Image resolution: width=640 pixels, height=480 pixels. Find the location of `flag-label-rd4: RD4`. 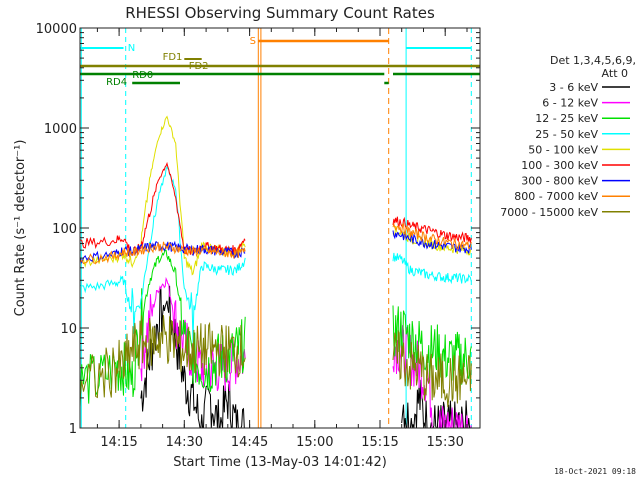

flag-label-rd4: RD4 is located at coordinates (116, 82).